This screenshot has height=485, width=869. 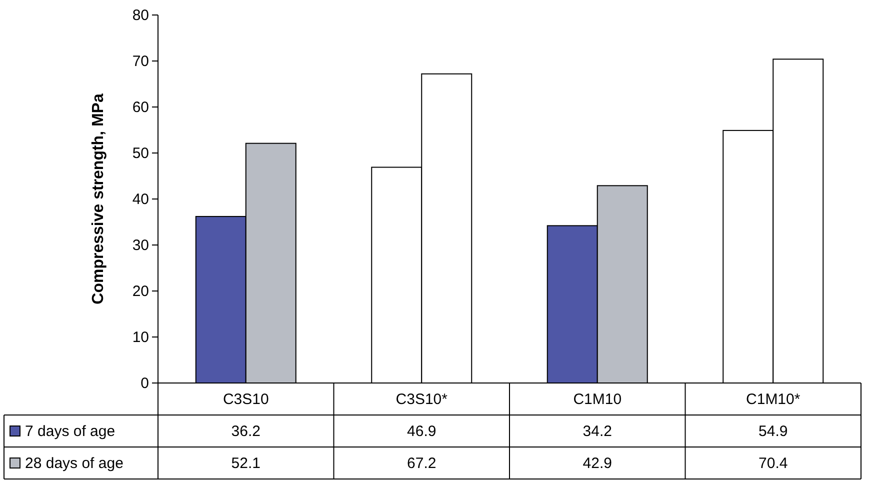 What do you see at coordinates (597, 431) in the screenshot?
I see `data-label: 34.2` at bounding box center [597, 431].